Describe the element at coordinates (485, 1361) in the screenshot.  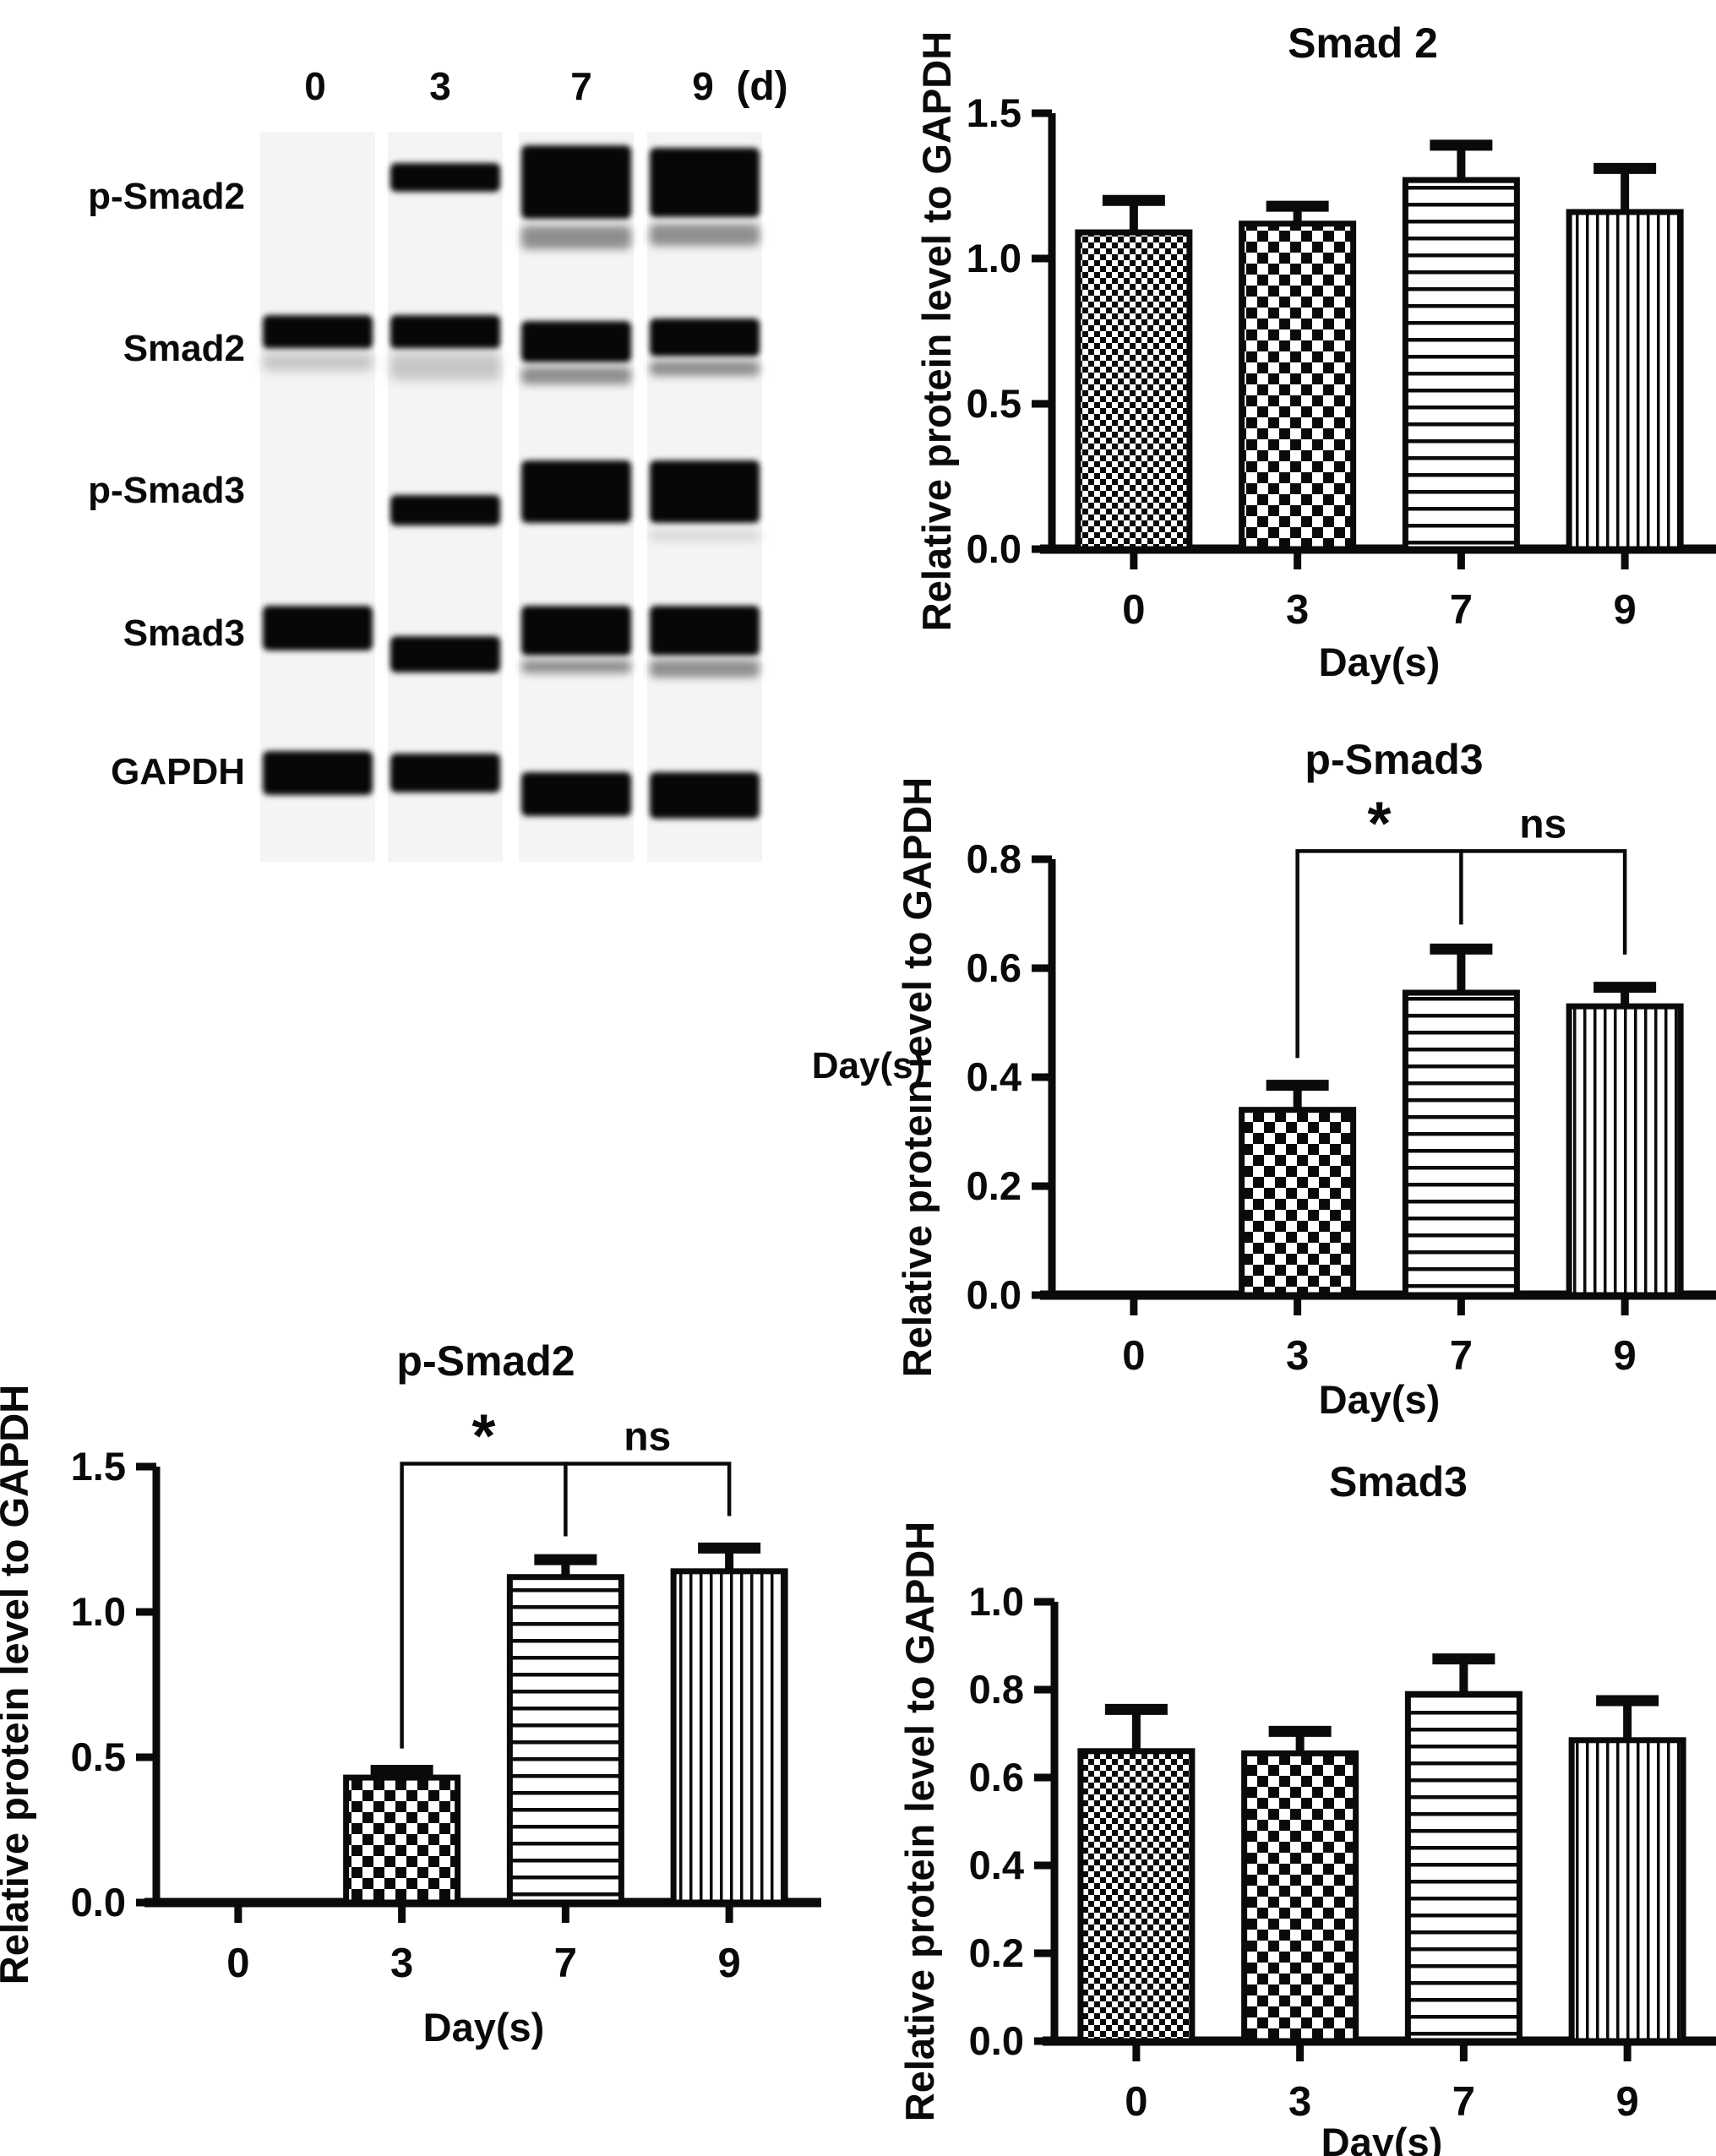
I see `chart-title: p-Smad2` at that location.